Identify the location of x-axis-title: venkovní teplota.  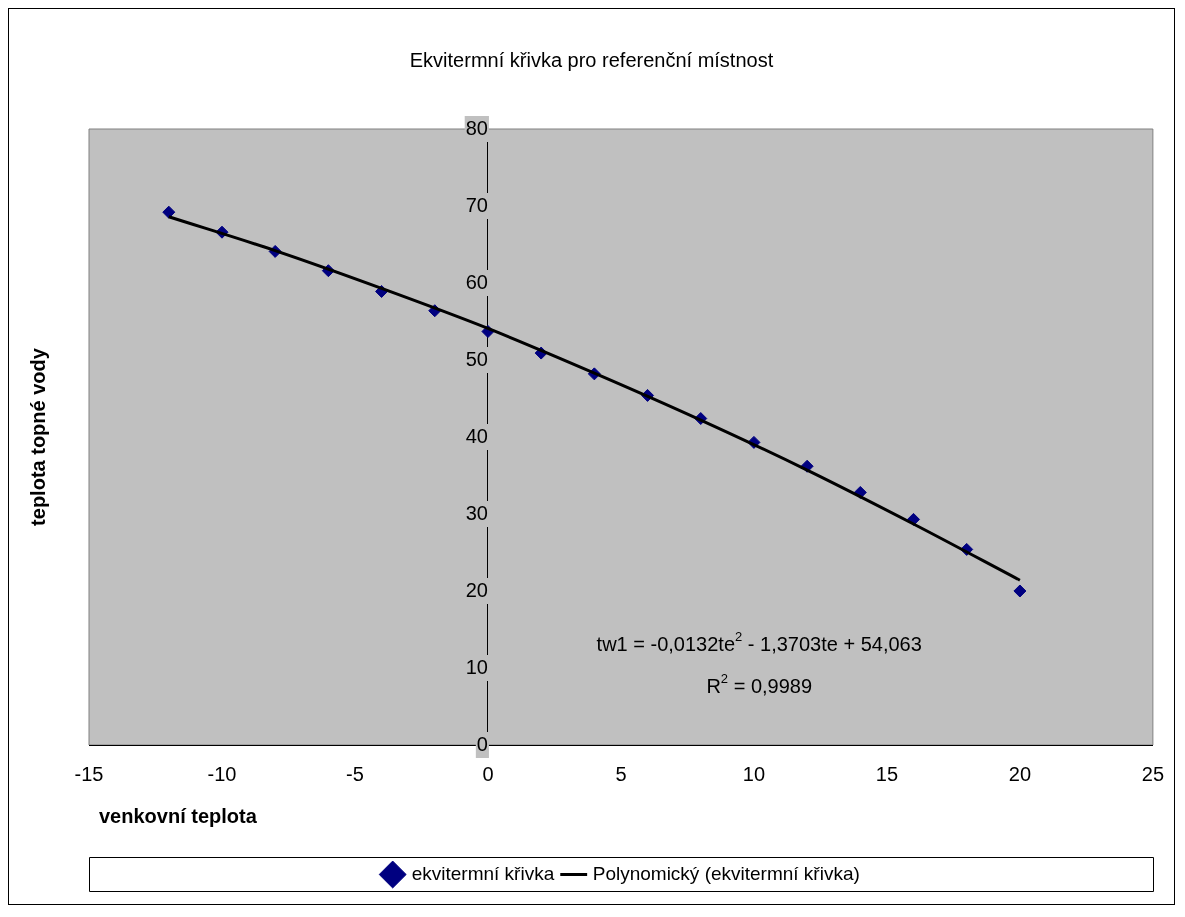
(178, 815).